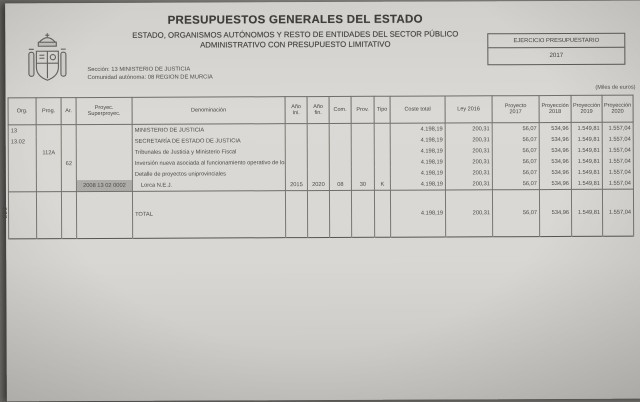  What do you see at coordinates (615, 87) in the screenshot?
I see `units-note: (Miles de euros)` at bounding box center [615, 87].